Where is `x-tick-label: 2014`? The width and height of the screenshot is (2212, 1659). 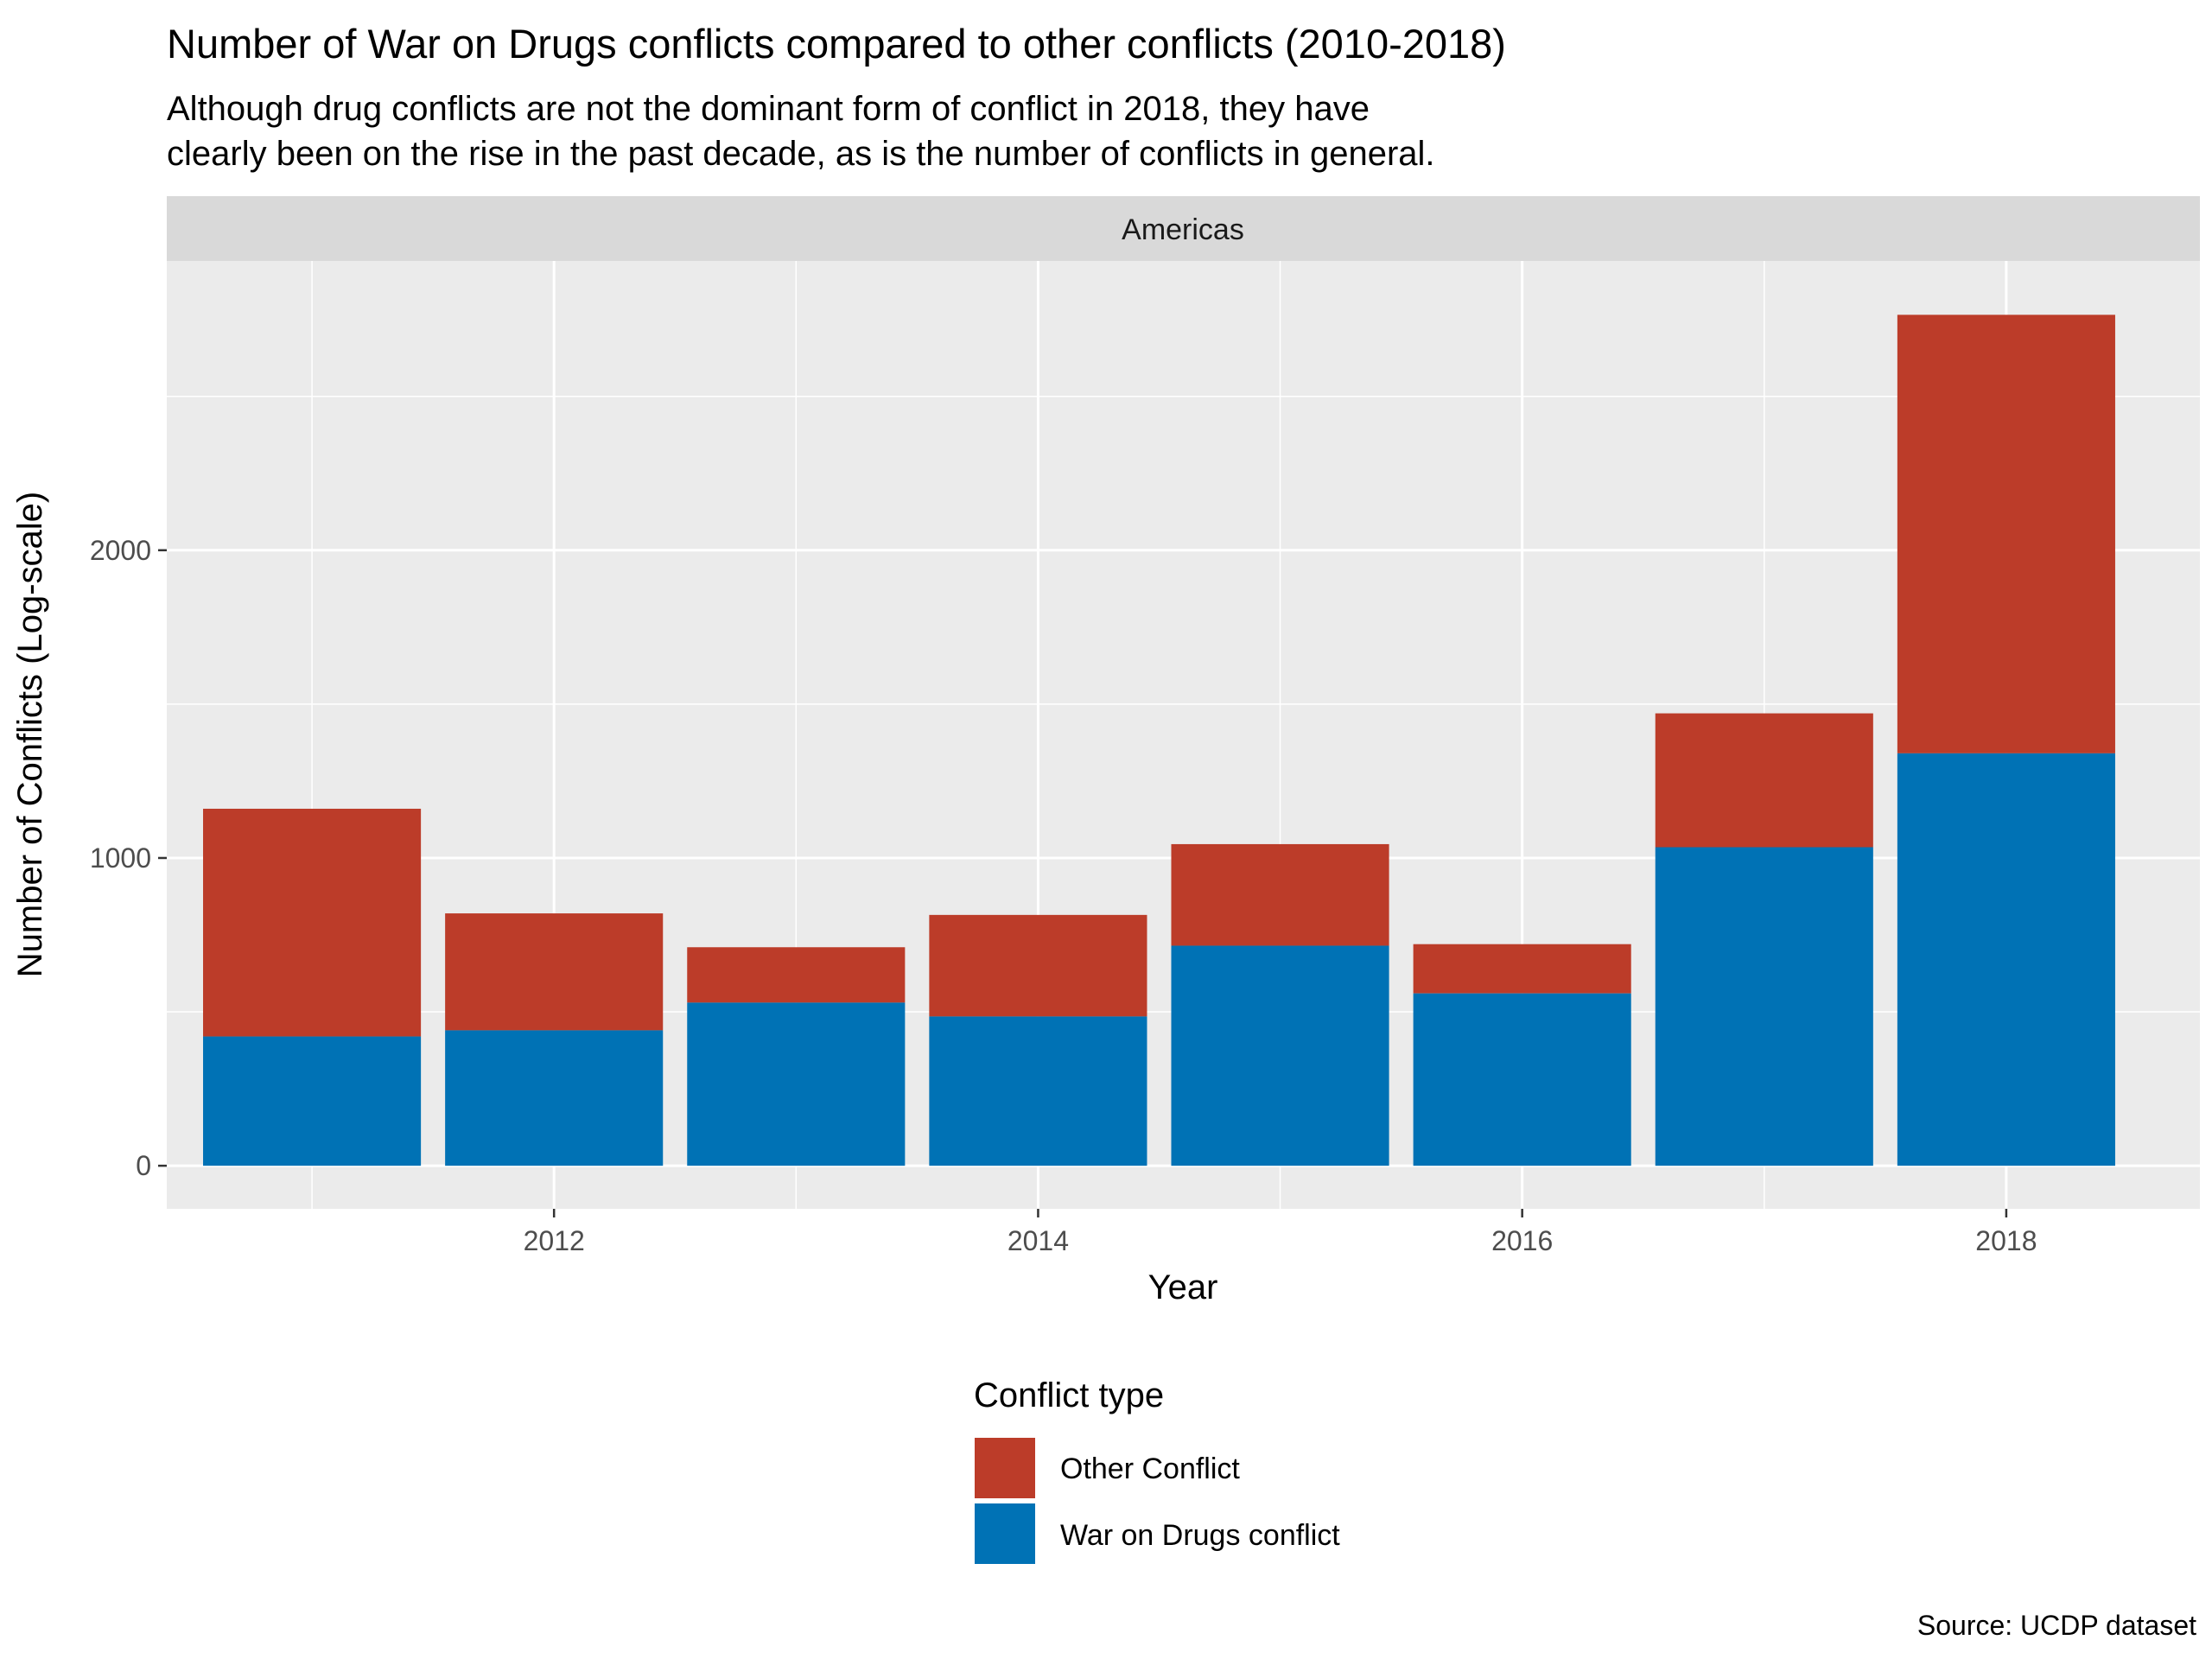 x-tick-label: 2014 is located at coordinates (1038, 1240).